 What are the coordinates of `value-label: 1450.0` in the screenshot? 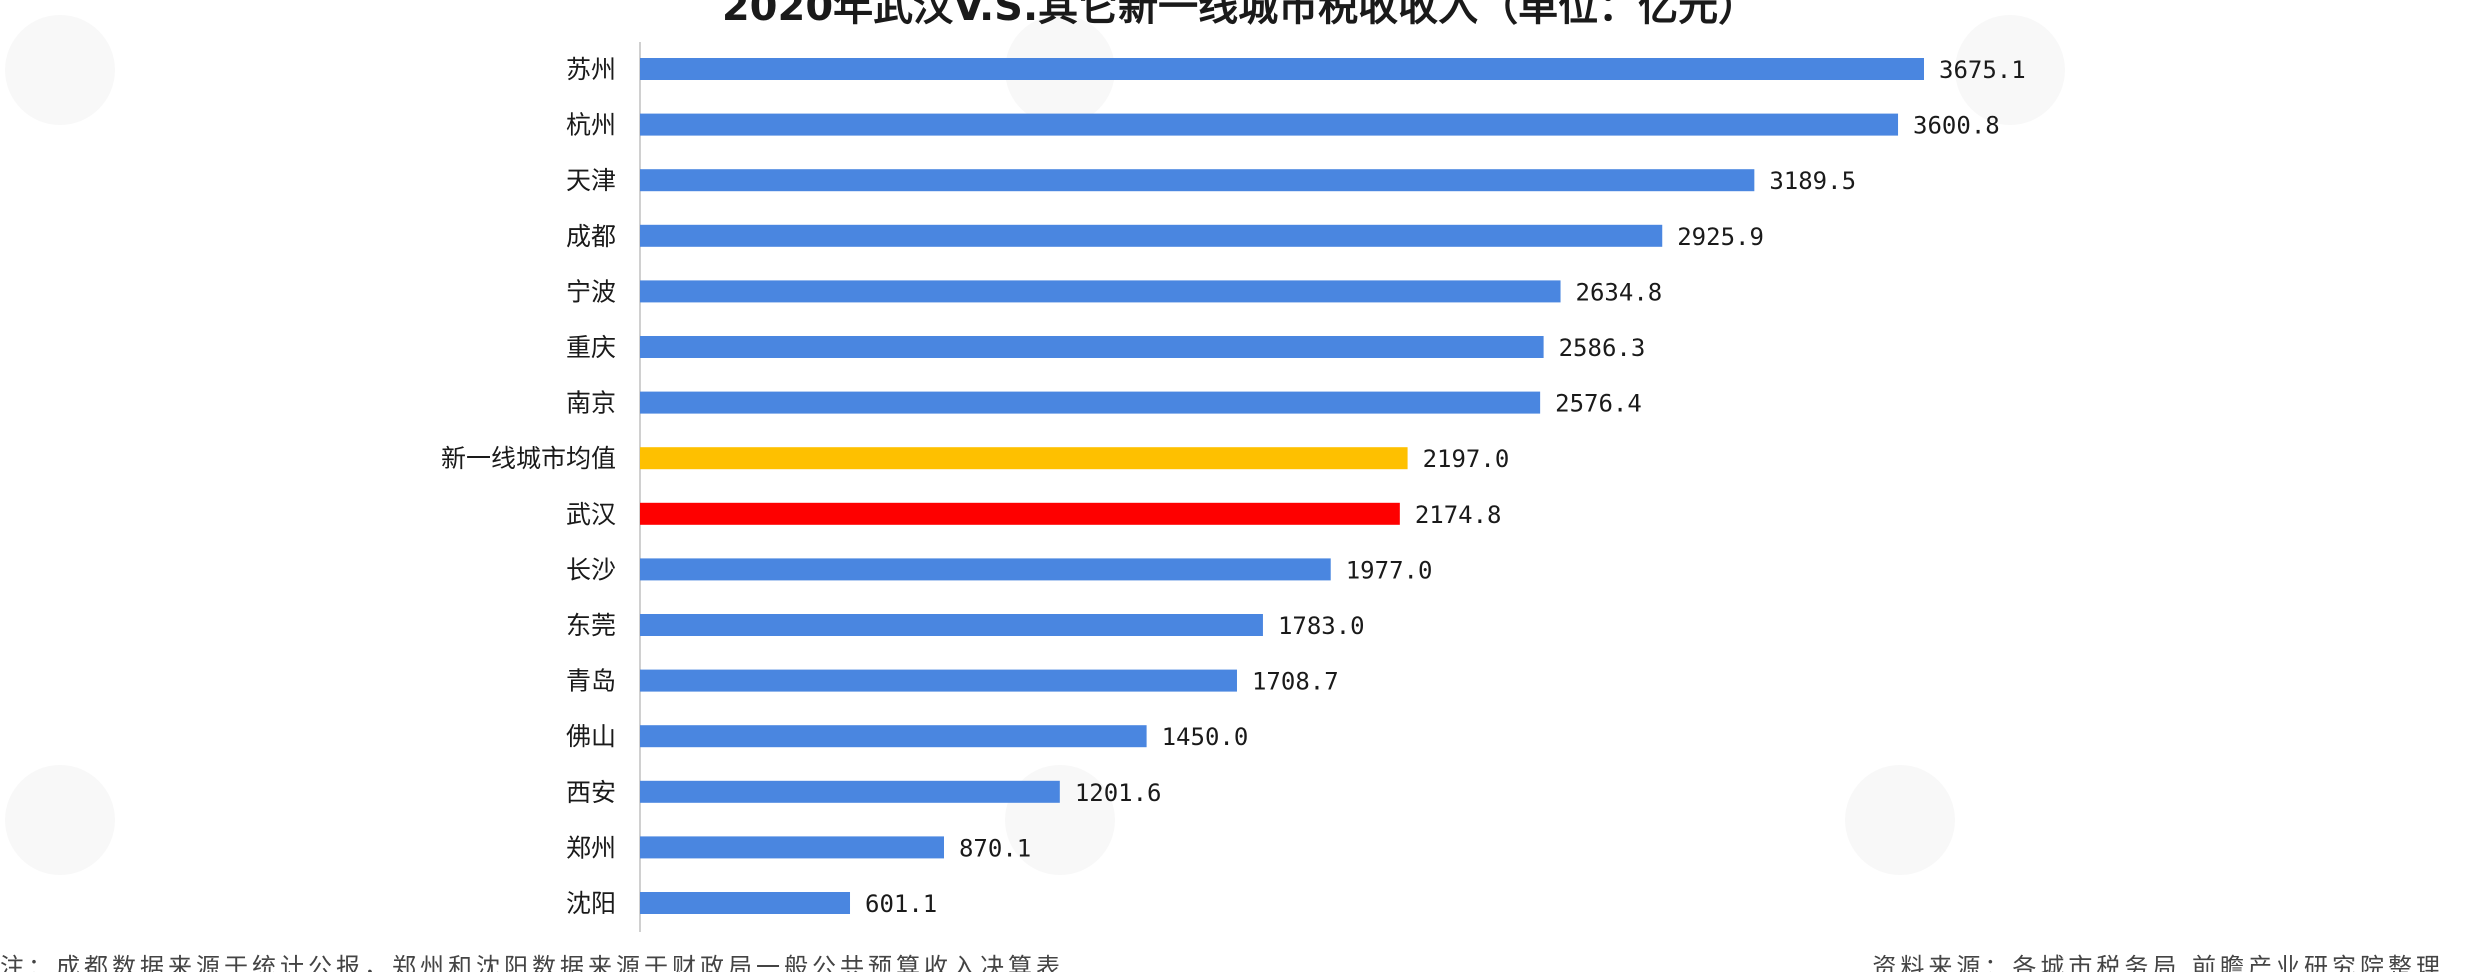 It's located at (1205, 737).